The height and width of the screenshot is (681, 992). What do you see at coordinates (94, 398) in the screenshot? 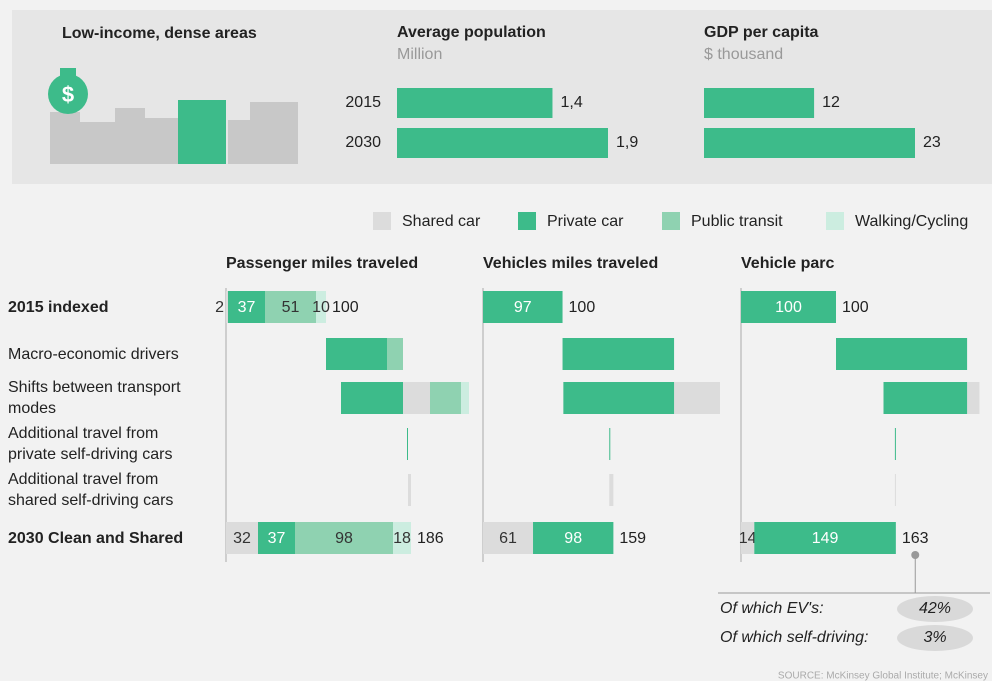
I see `row-label: Shifts between transport modes` at bounding box center [94, 398].